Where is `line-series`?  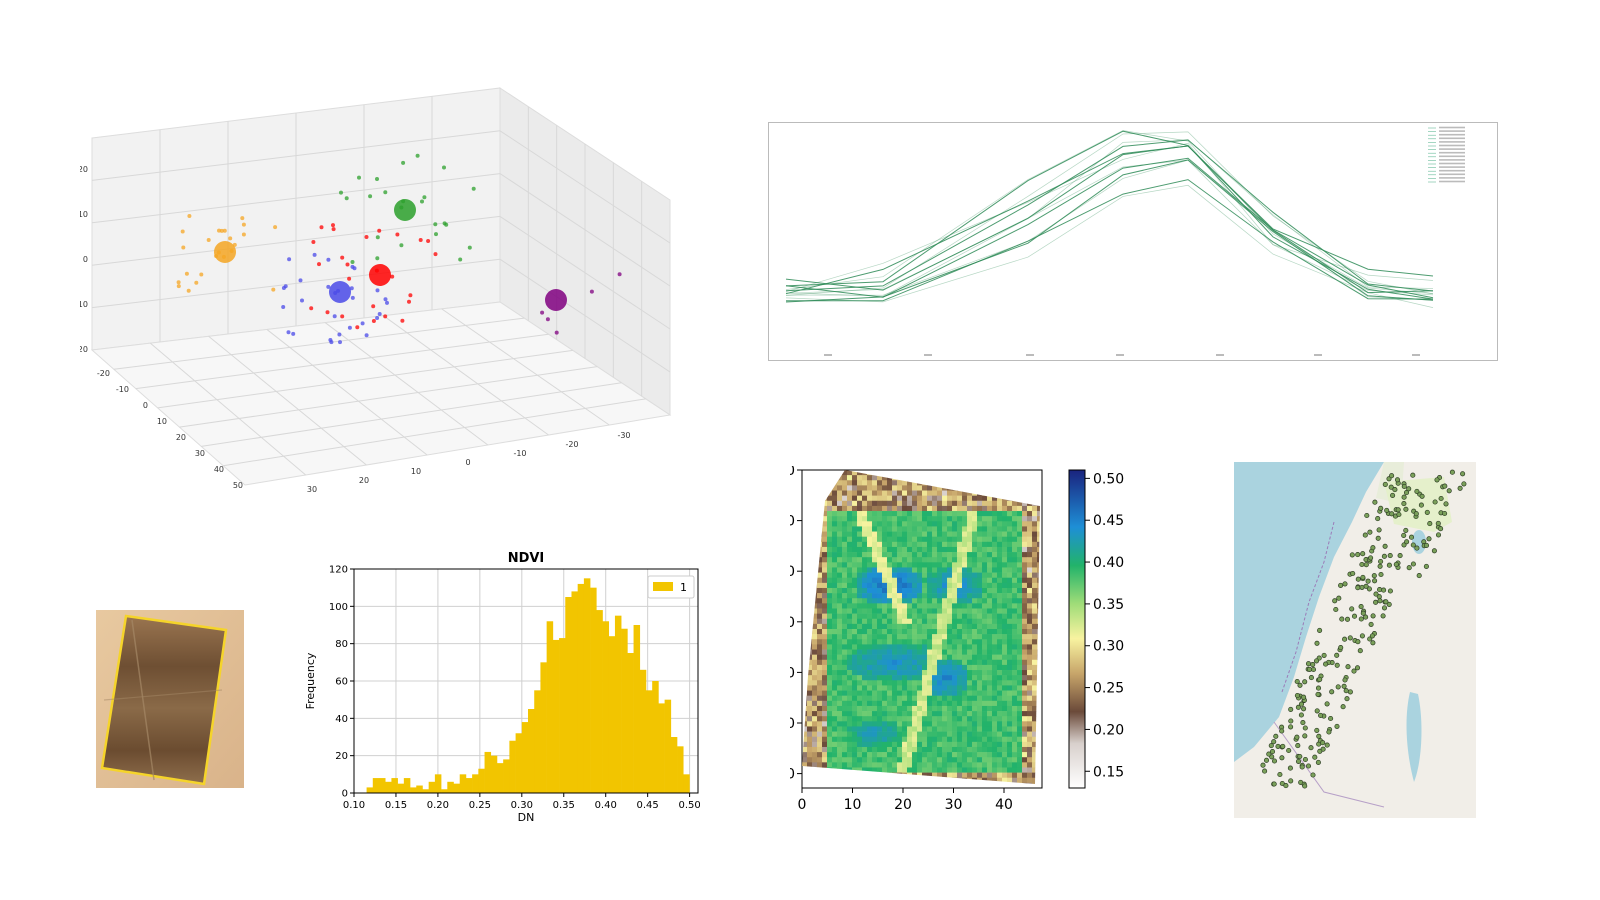
line-series is located at coordinates (1109, 220).